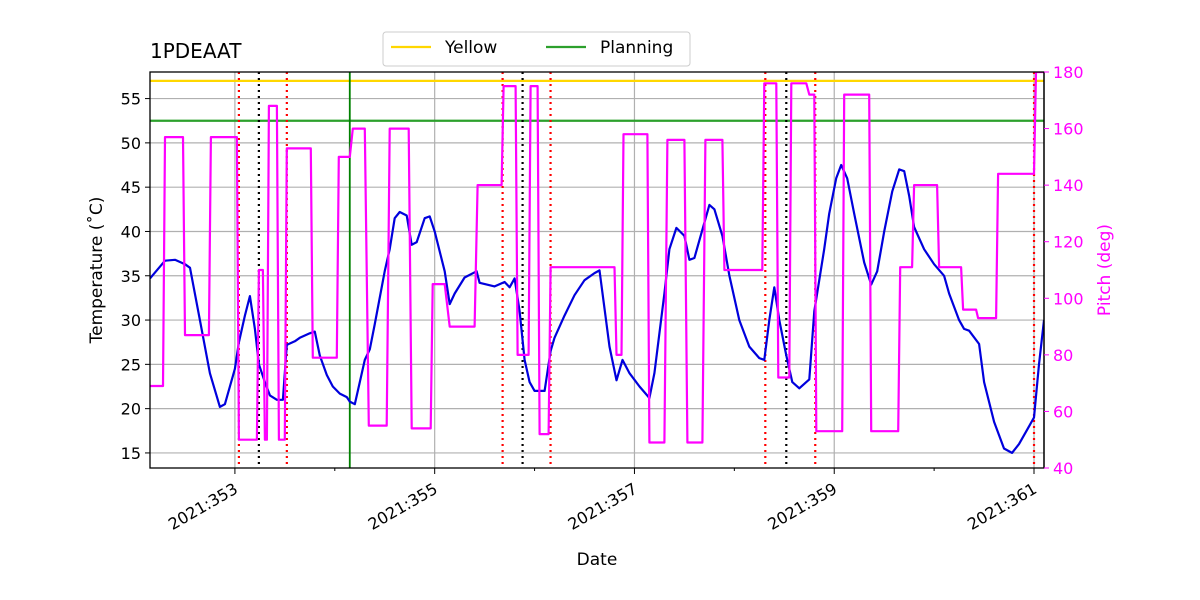 The height and width of the screenshot is (600, 1200). What do you see at coordinates (1068, 72) in the screenshot?
I see `y2-tick-label: 180` at bounding box center [1068, 72].